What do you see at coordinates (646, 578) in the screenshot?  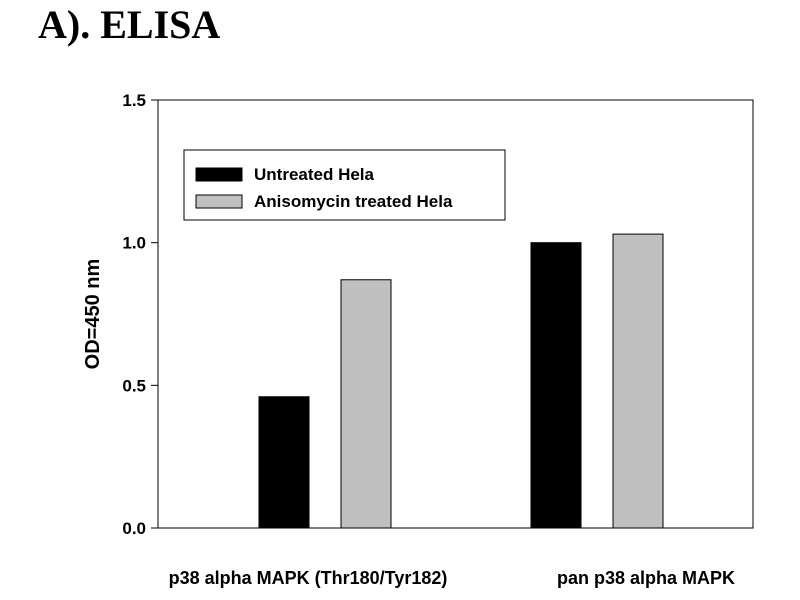 I see `x-category-label: pan p38 alpha MAPK` at bounding box center [646, 578].